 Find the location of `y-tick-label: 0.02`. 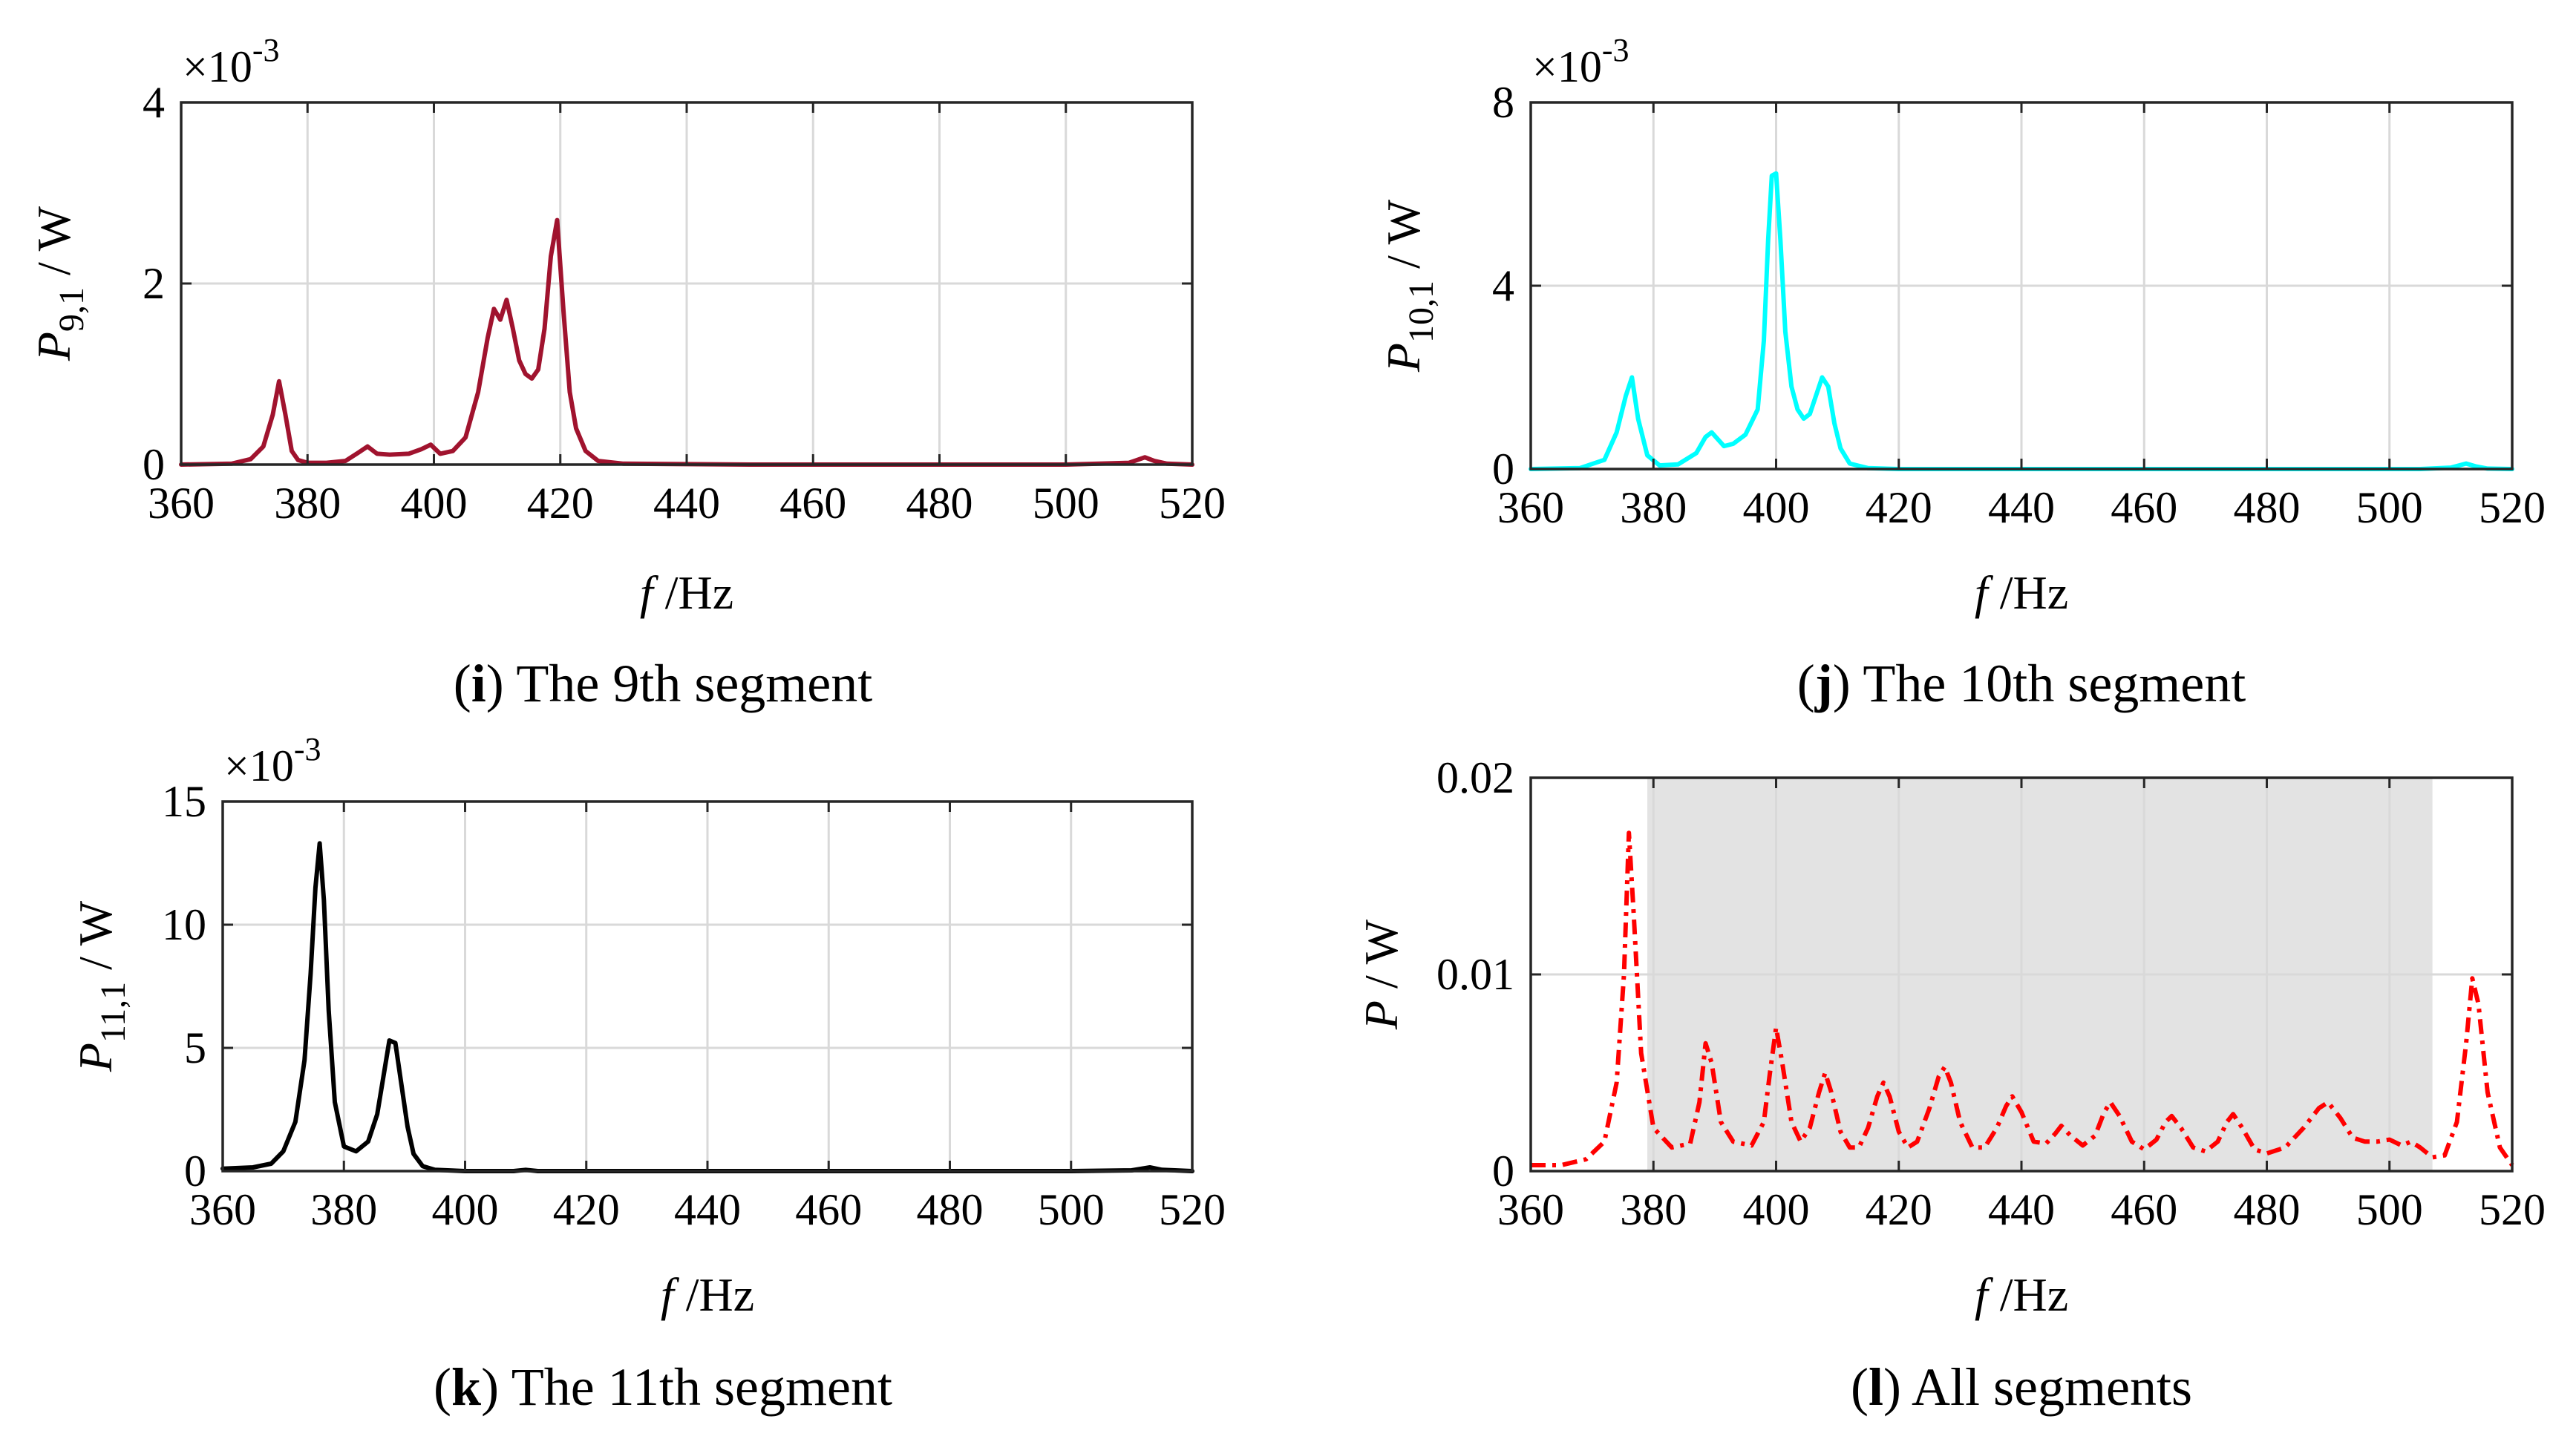

y-tick-label: 0.02 is located at coordinates (1475, 777).